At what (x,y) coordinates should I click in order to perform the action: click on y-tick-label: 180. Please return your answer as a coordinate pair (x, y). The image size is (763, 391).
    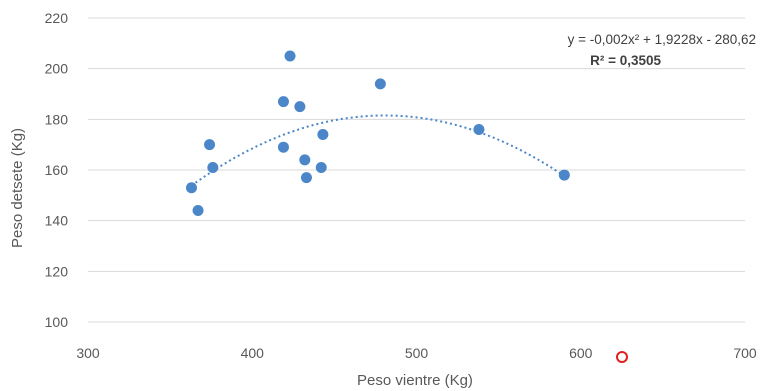
    Looking at the image, I should click on (57, 119).